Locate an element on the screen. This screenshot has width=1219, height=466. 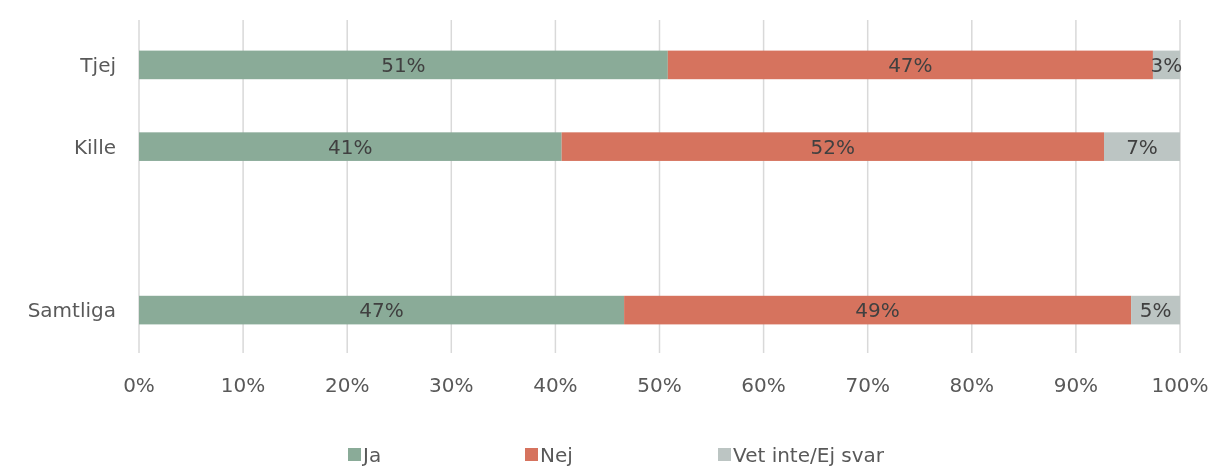
data-label: 41% is located at coordinates (350, 146).